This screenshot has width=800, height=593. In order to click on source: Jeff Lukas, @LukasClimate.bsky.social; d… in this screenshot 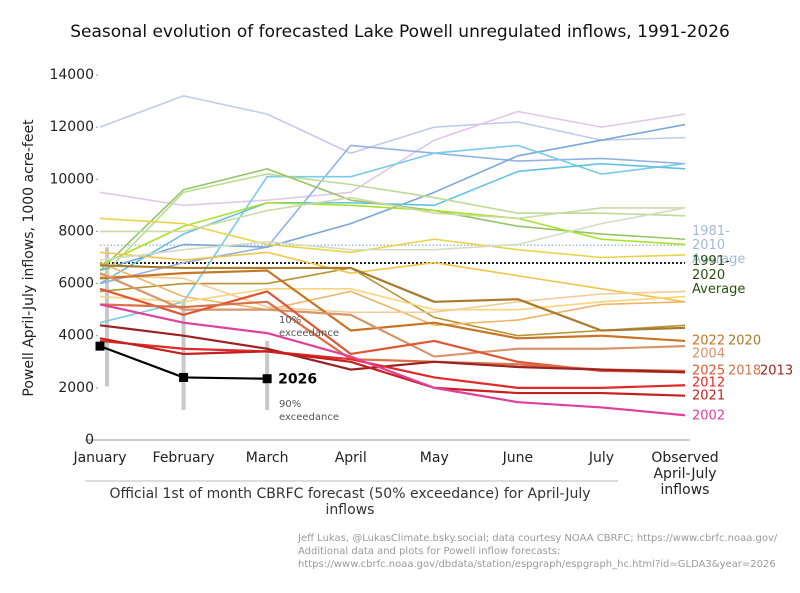, I will do `click(548, 551)`.